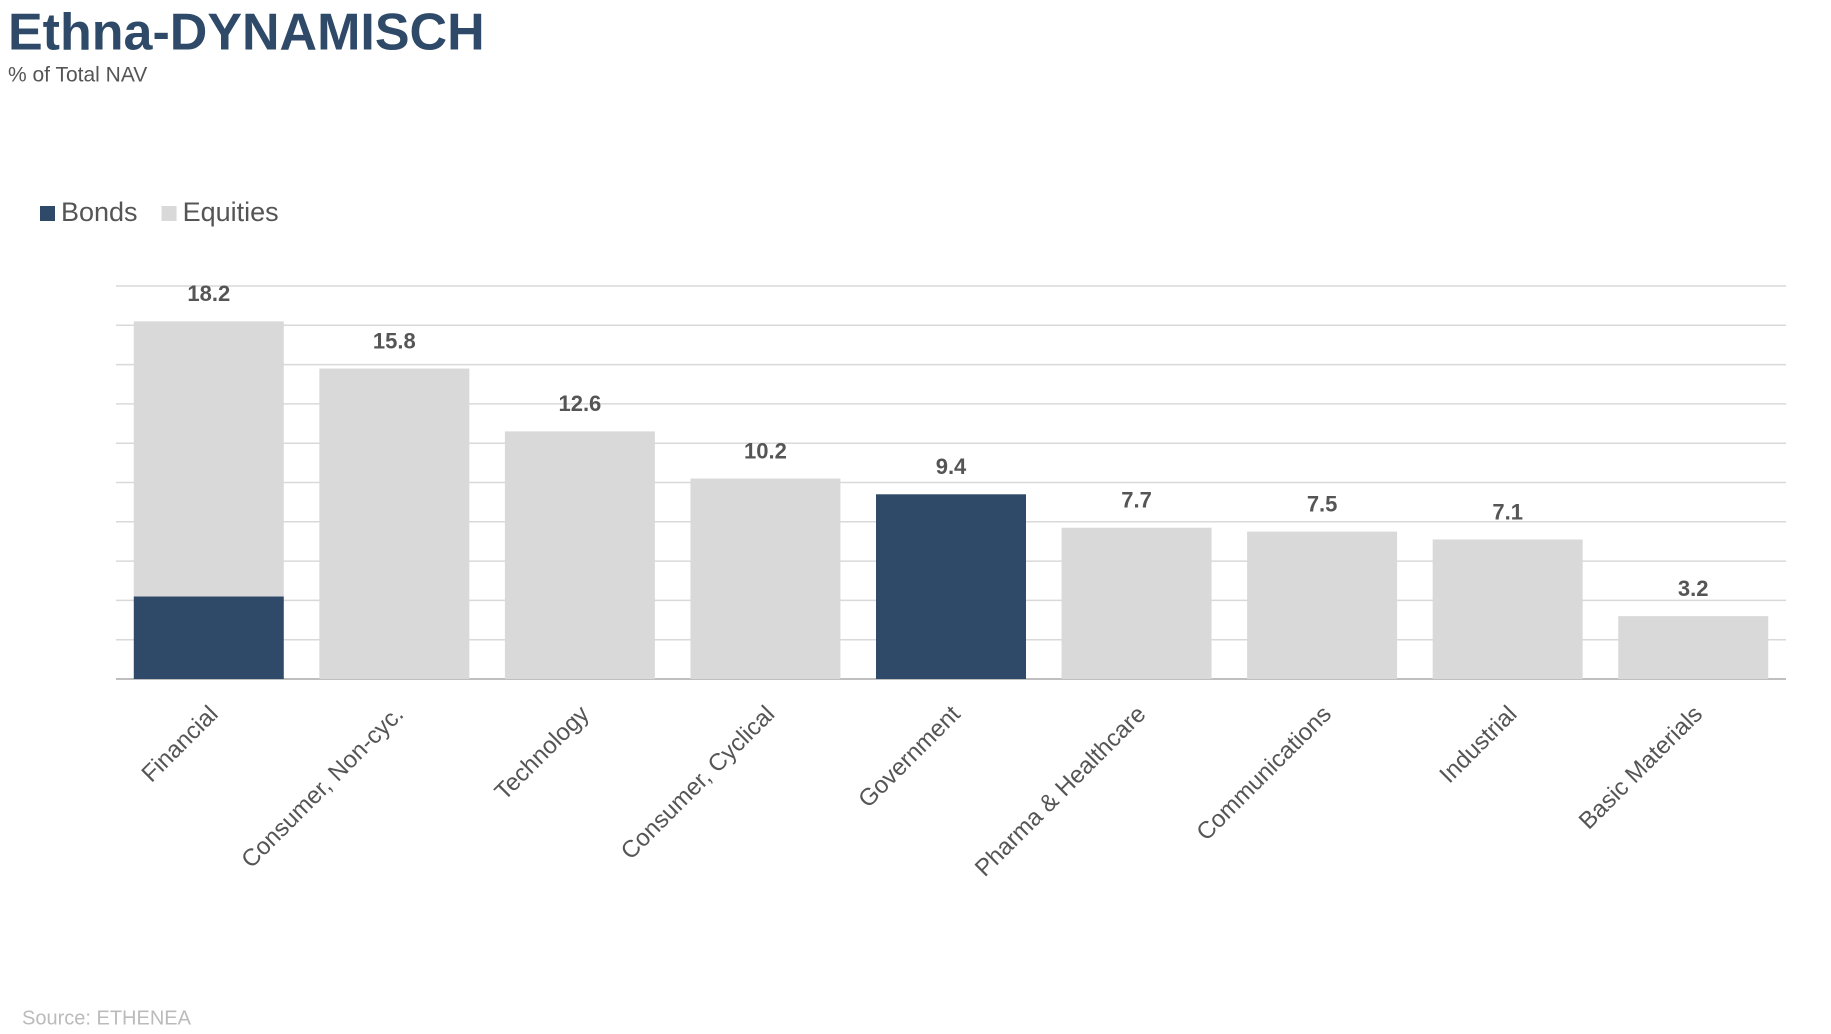 This screenshot has height=1034, width=1831. I want to click on legend-label: Bonds, so click(99, 212).